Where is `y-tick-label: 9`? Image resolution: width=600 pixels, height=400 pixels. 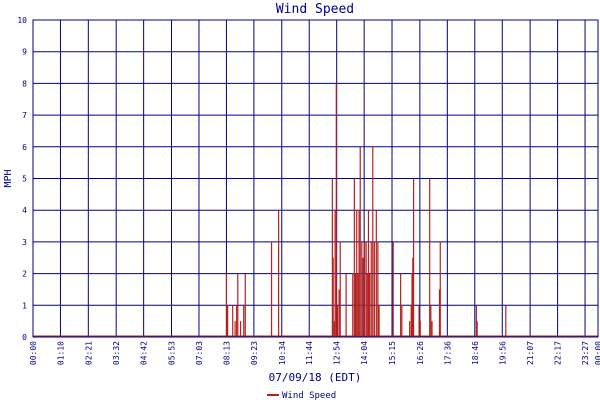
y-tick-label: 9 is located at coordinates (24, 52).